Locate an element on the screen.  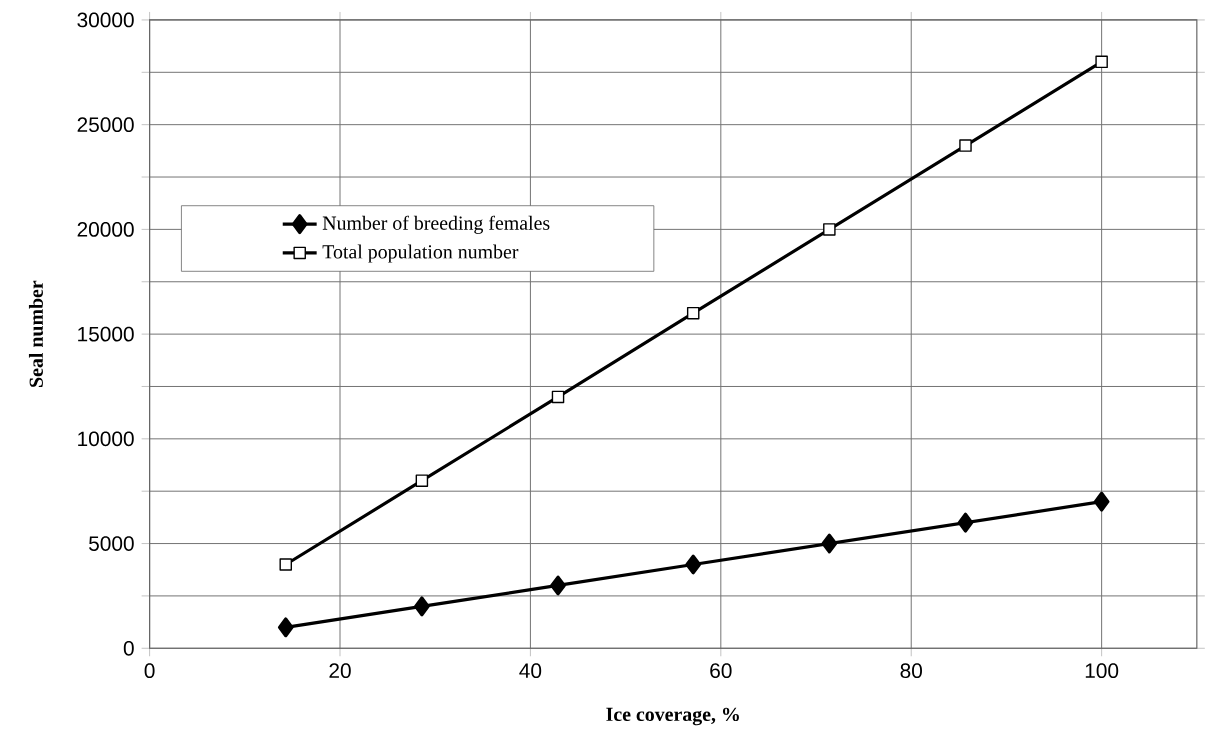
x-tick-label: 0 is located at coordinates (149, 671).